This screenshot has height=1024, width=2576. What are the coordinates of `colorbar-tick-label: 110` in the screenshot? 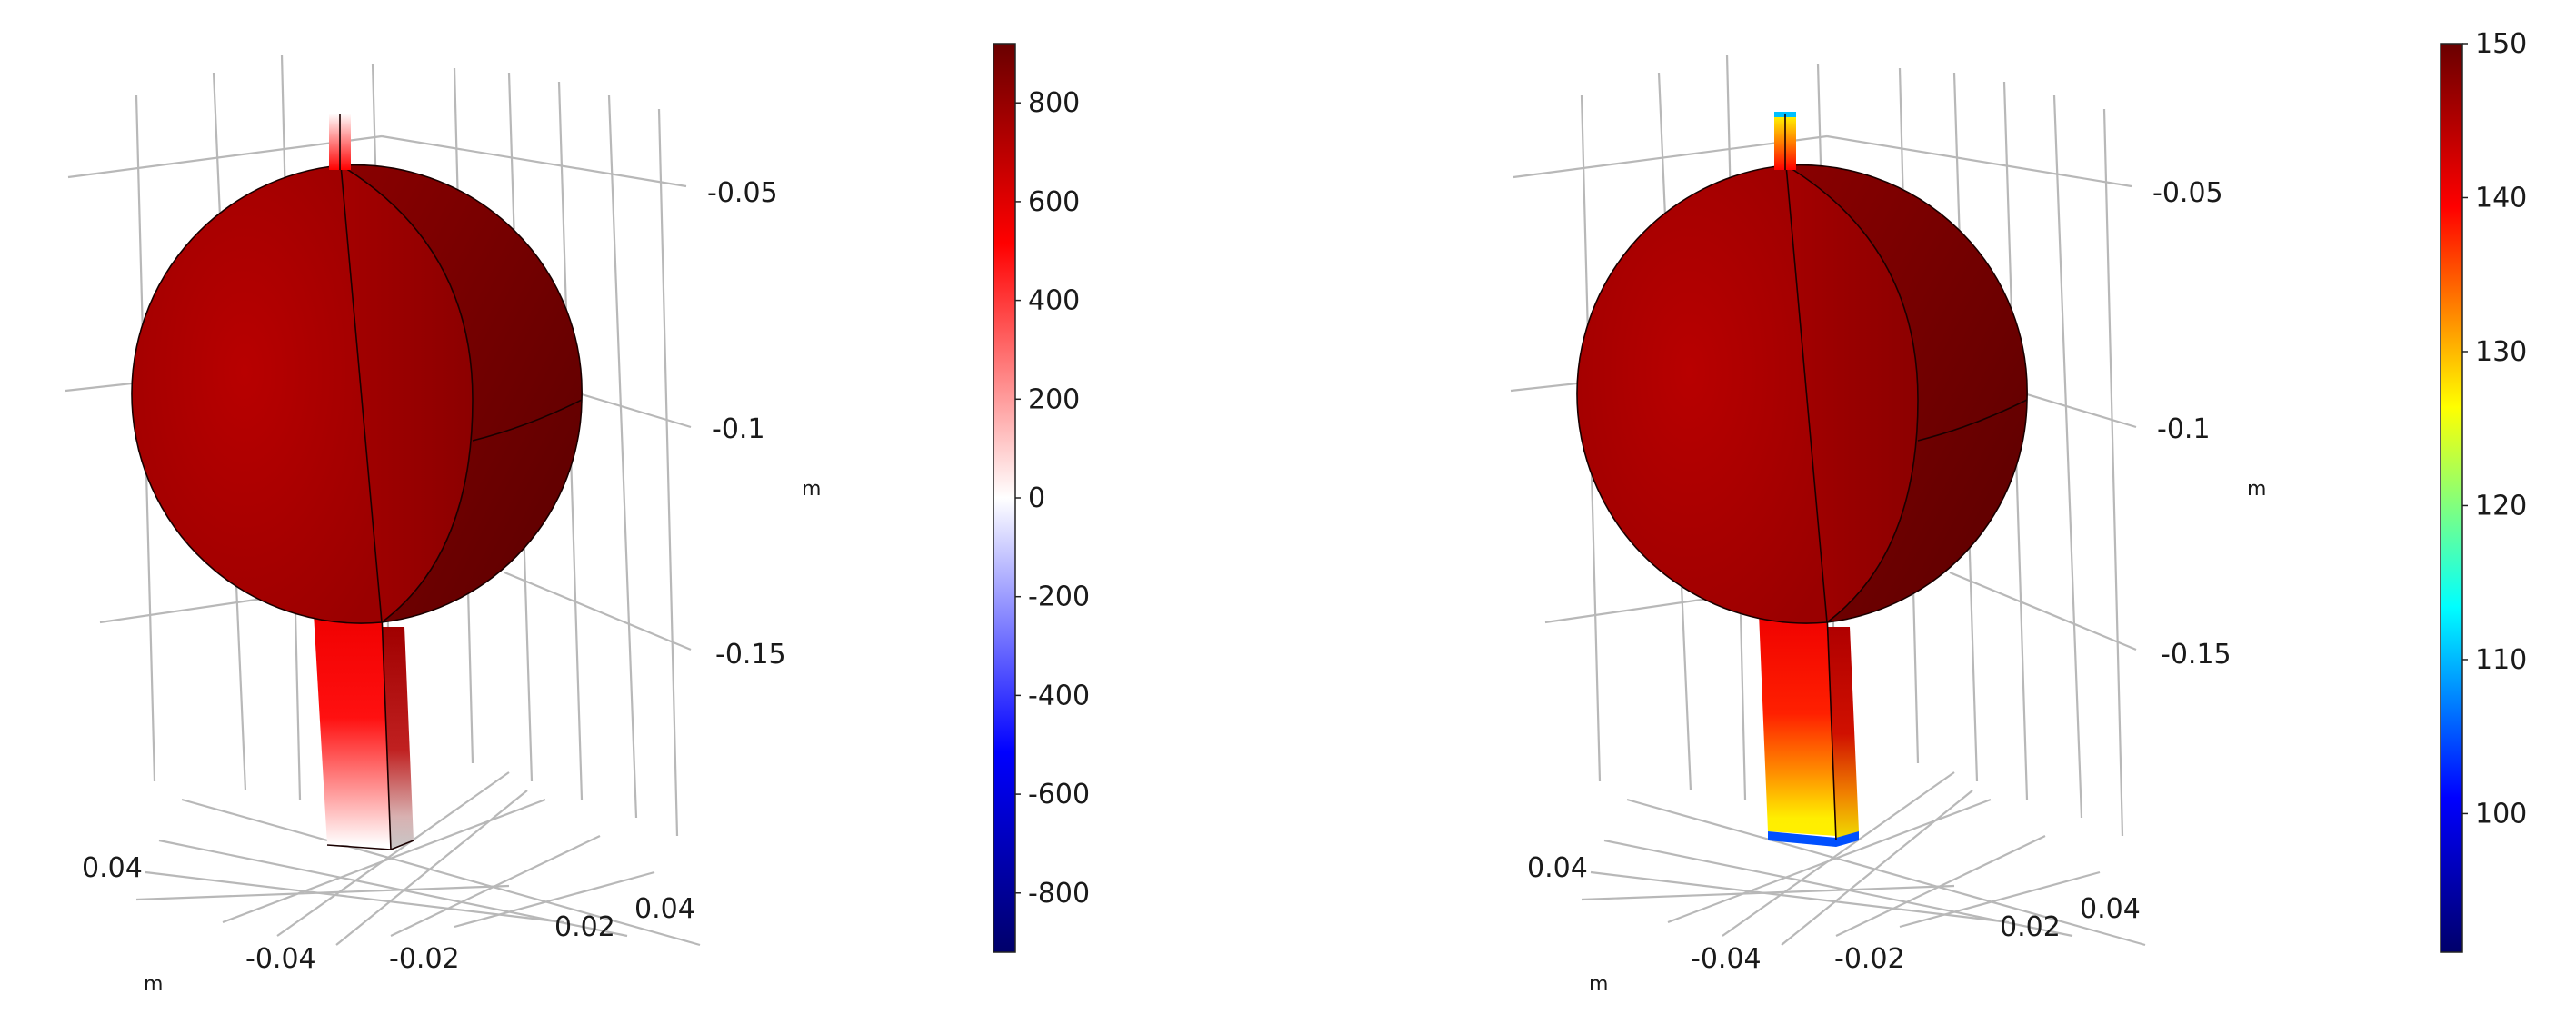 It's located at (2501, 660).